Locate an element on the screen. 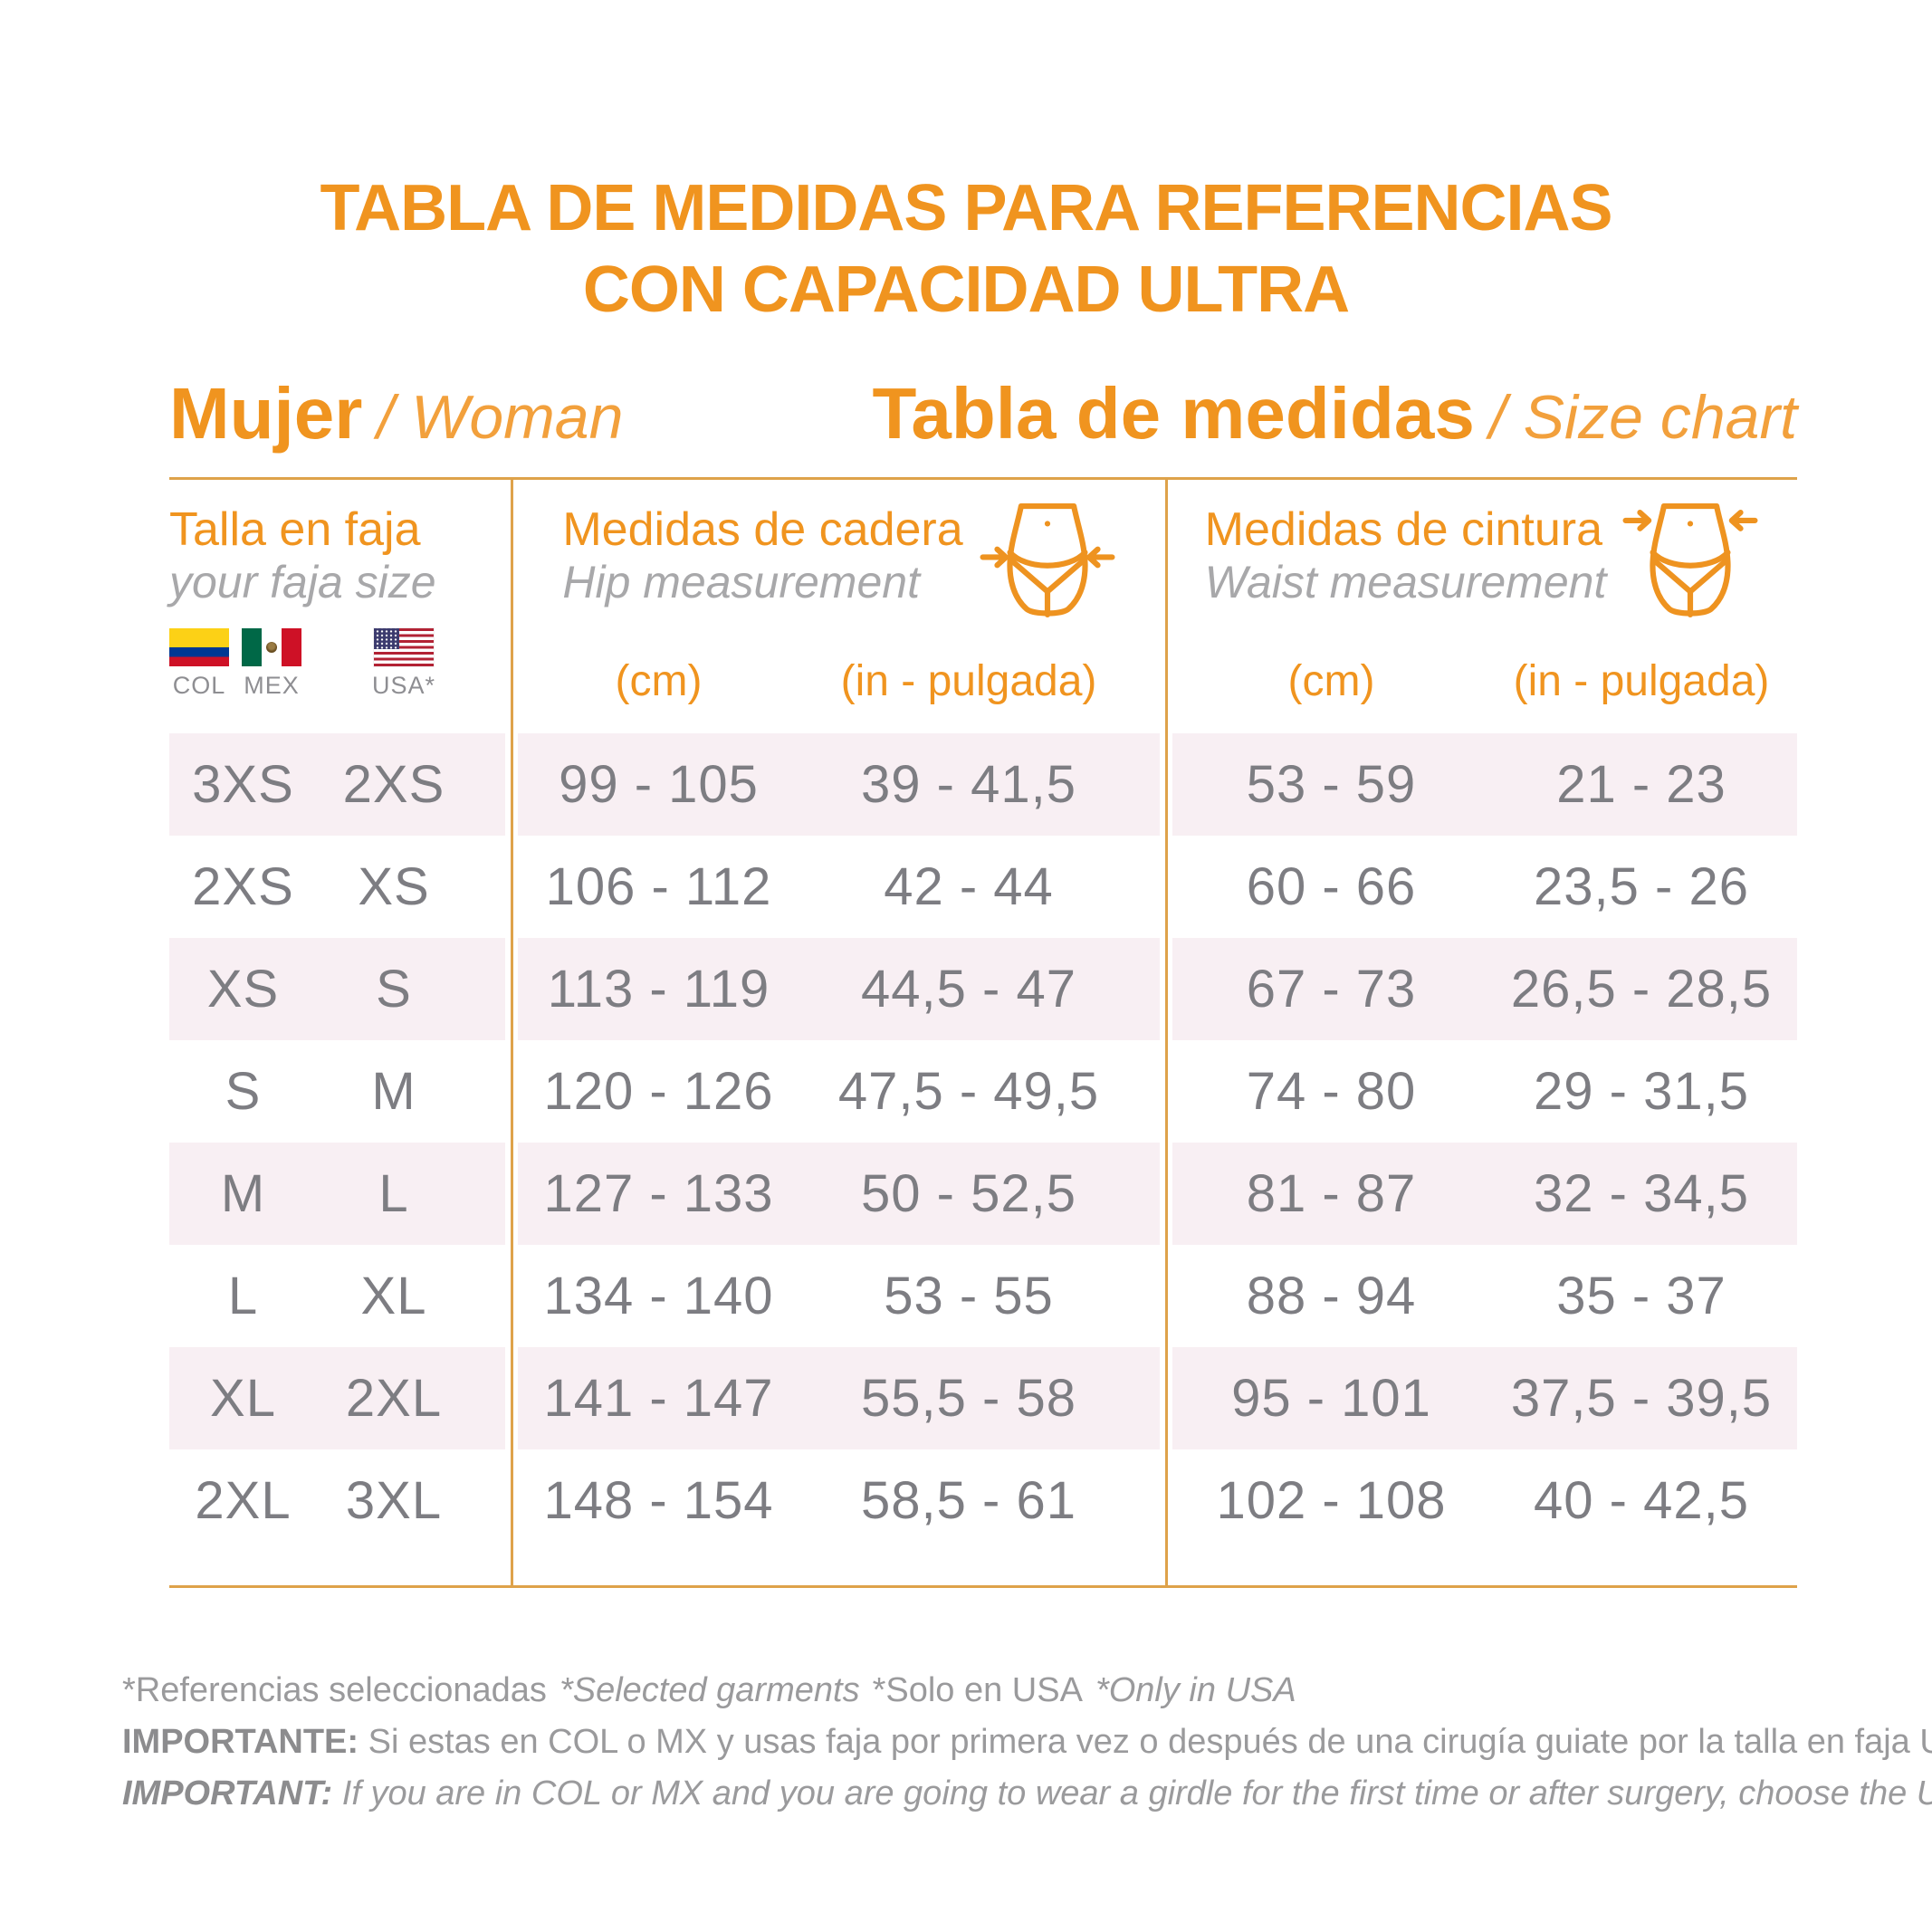  hip-cm-cell: 134 - 140 is located at coordinates (658, 1296).